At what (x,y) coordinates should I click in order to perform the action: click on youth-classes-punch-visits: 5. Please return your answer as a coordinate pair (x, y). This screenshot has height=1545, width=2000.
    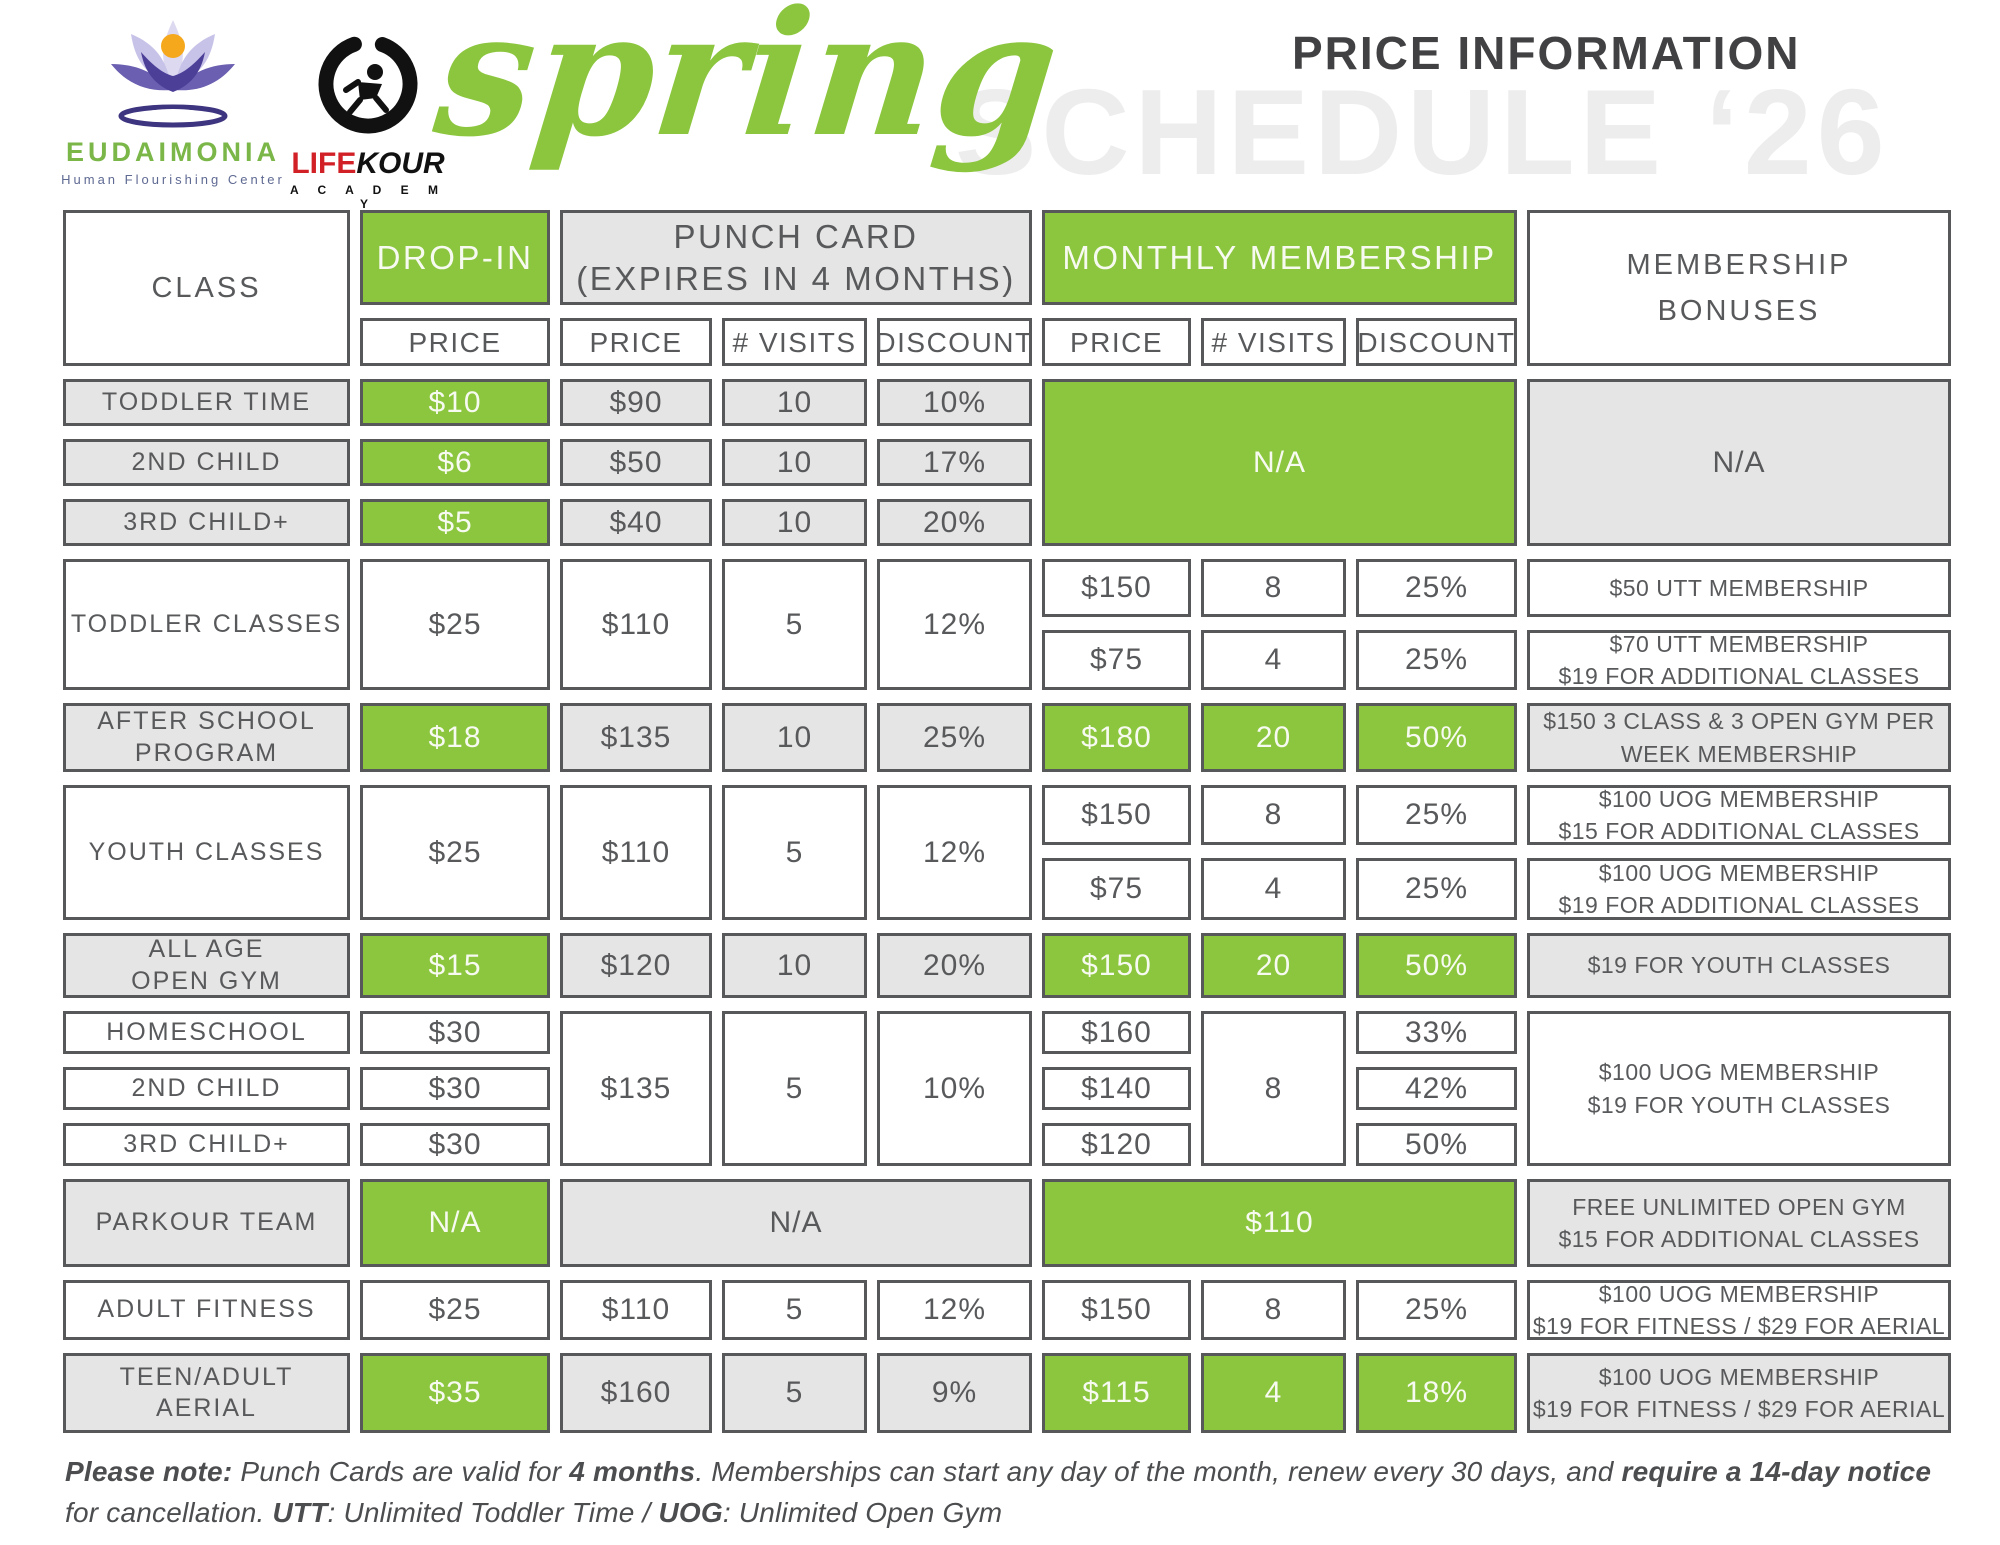
    Looking at the image, I should click on (794, 852).